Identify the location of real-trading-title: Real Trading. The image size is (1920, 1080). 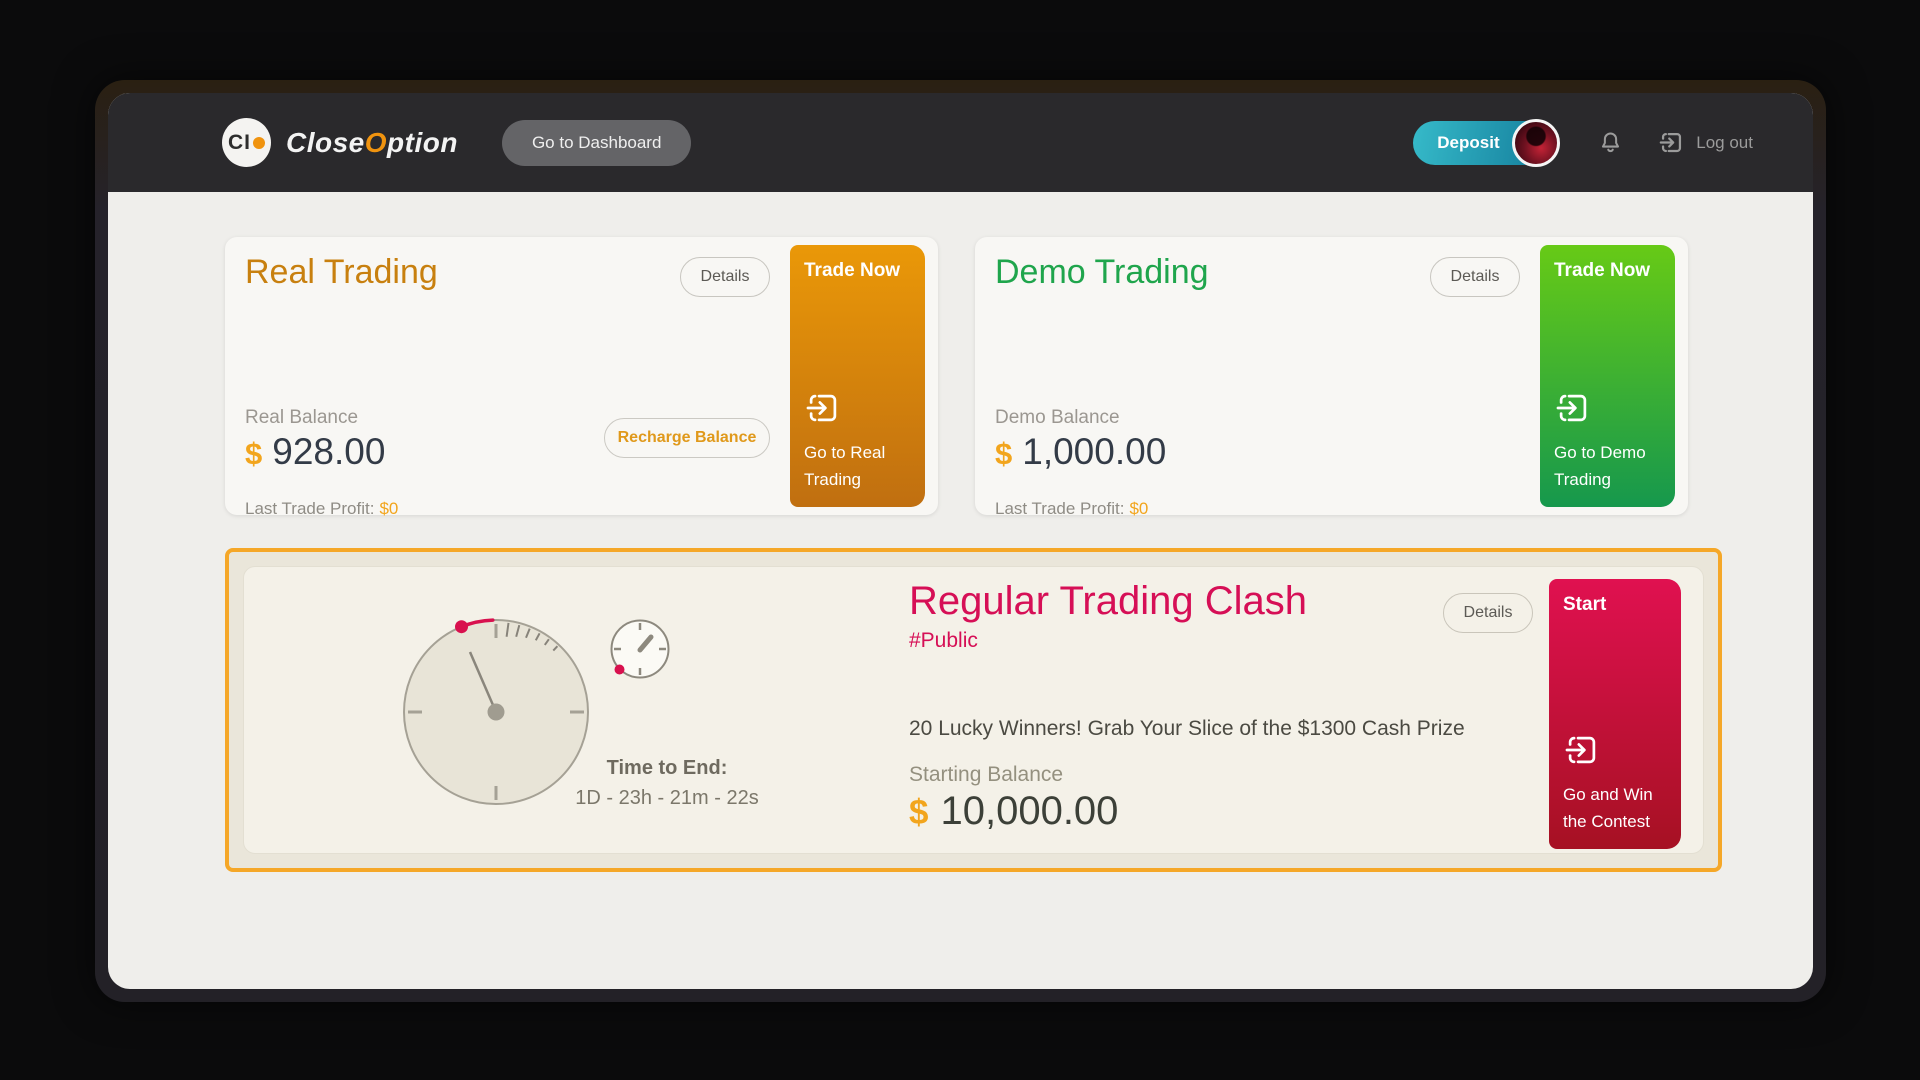
(341, 272).